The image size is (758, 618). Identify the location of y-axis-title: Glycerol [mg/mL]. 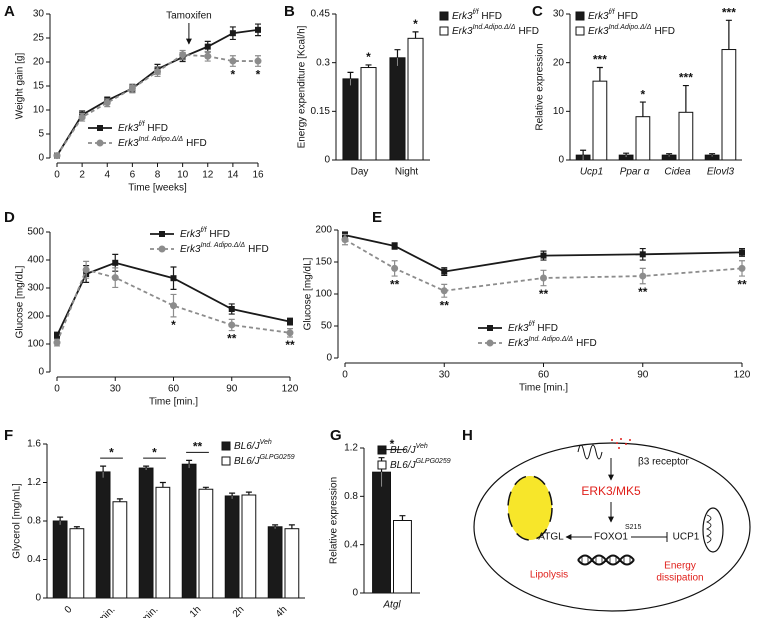
(17, 521).